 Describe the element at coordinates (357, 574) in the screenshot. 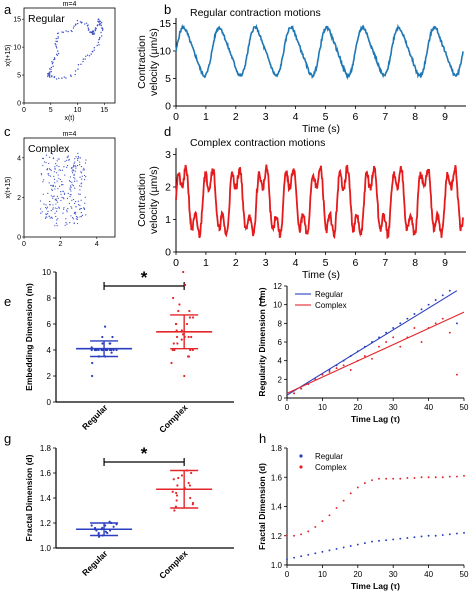

I see `x-tick-label: 20` at that location.